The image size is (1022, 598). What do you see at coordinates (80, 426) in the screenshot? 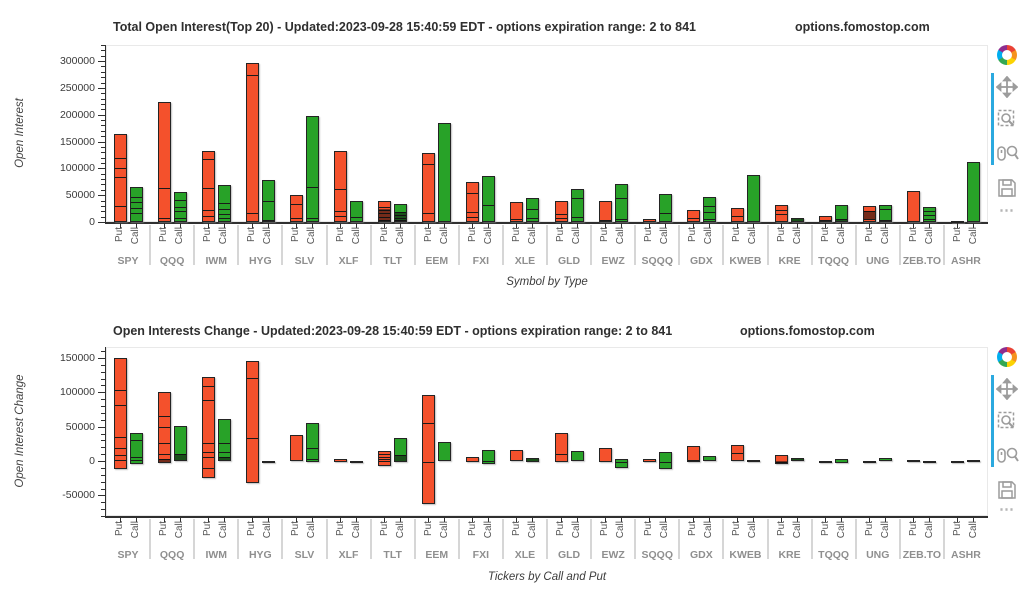
I see `y-tick-label: 50000` at bounding box center [80, 426].